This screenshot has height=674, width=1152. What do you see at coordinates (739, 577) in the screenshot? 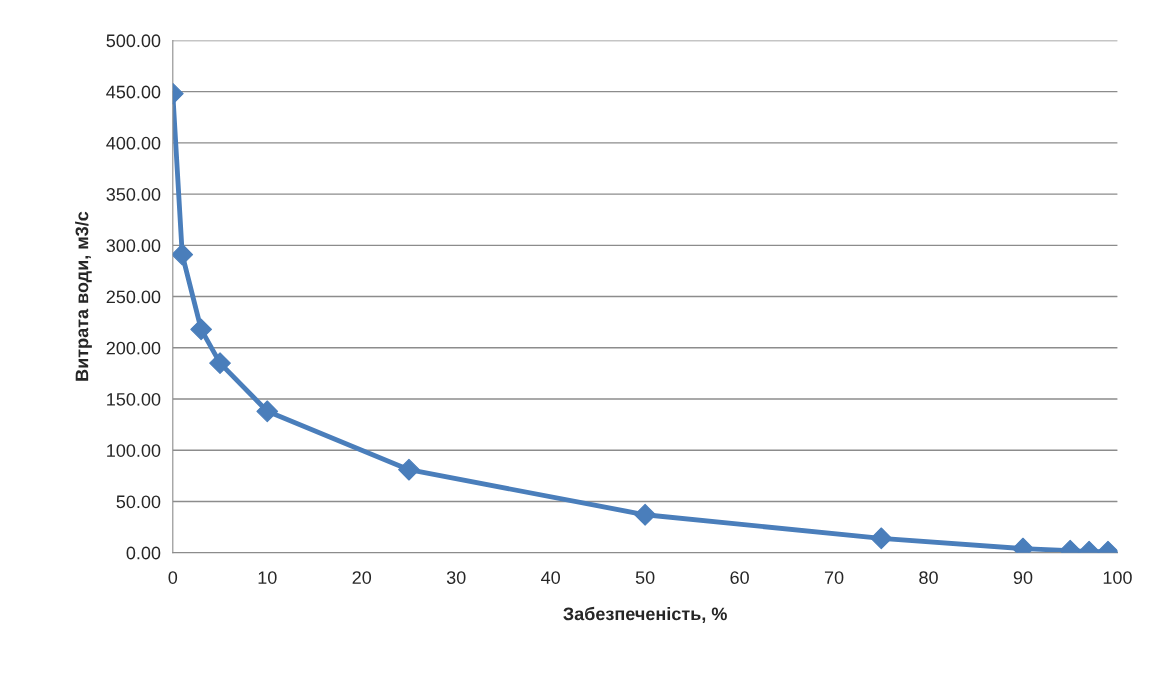
I see `x-tick-label: 60` at bounding box center [739, 577].